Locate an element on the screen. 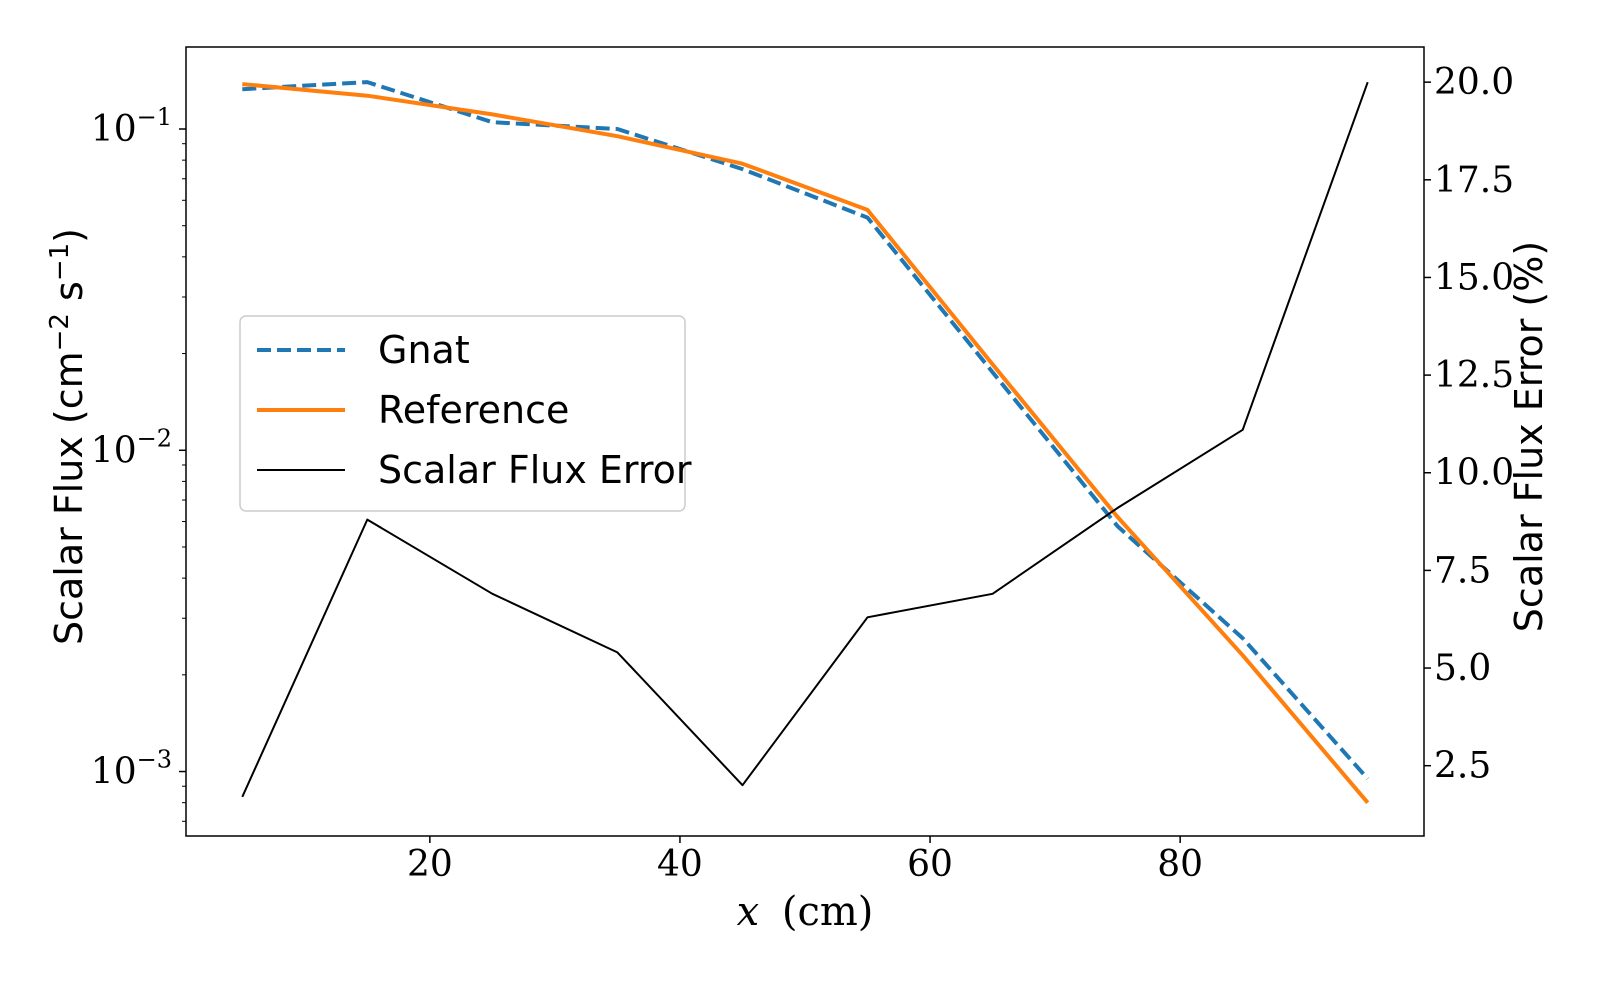 This screenshot has width=1600, height=1000. x-tick-label: 80 is located at coordinates (1180, 864).